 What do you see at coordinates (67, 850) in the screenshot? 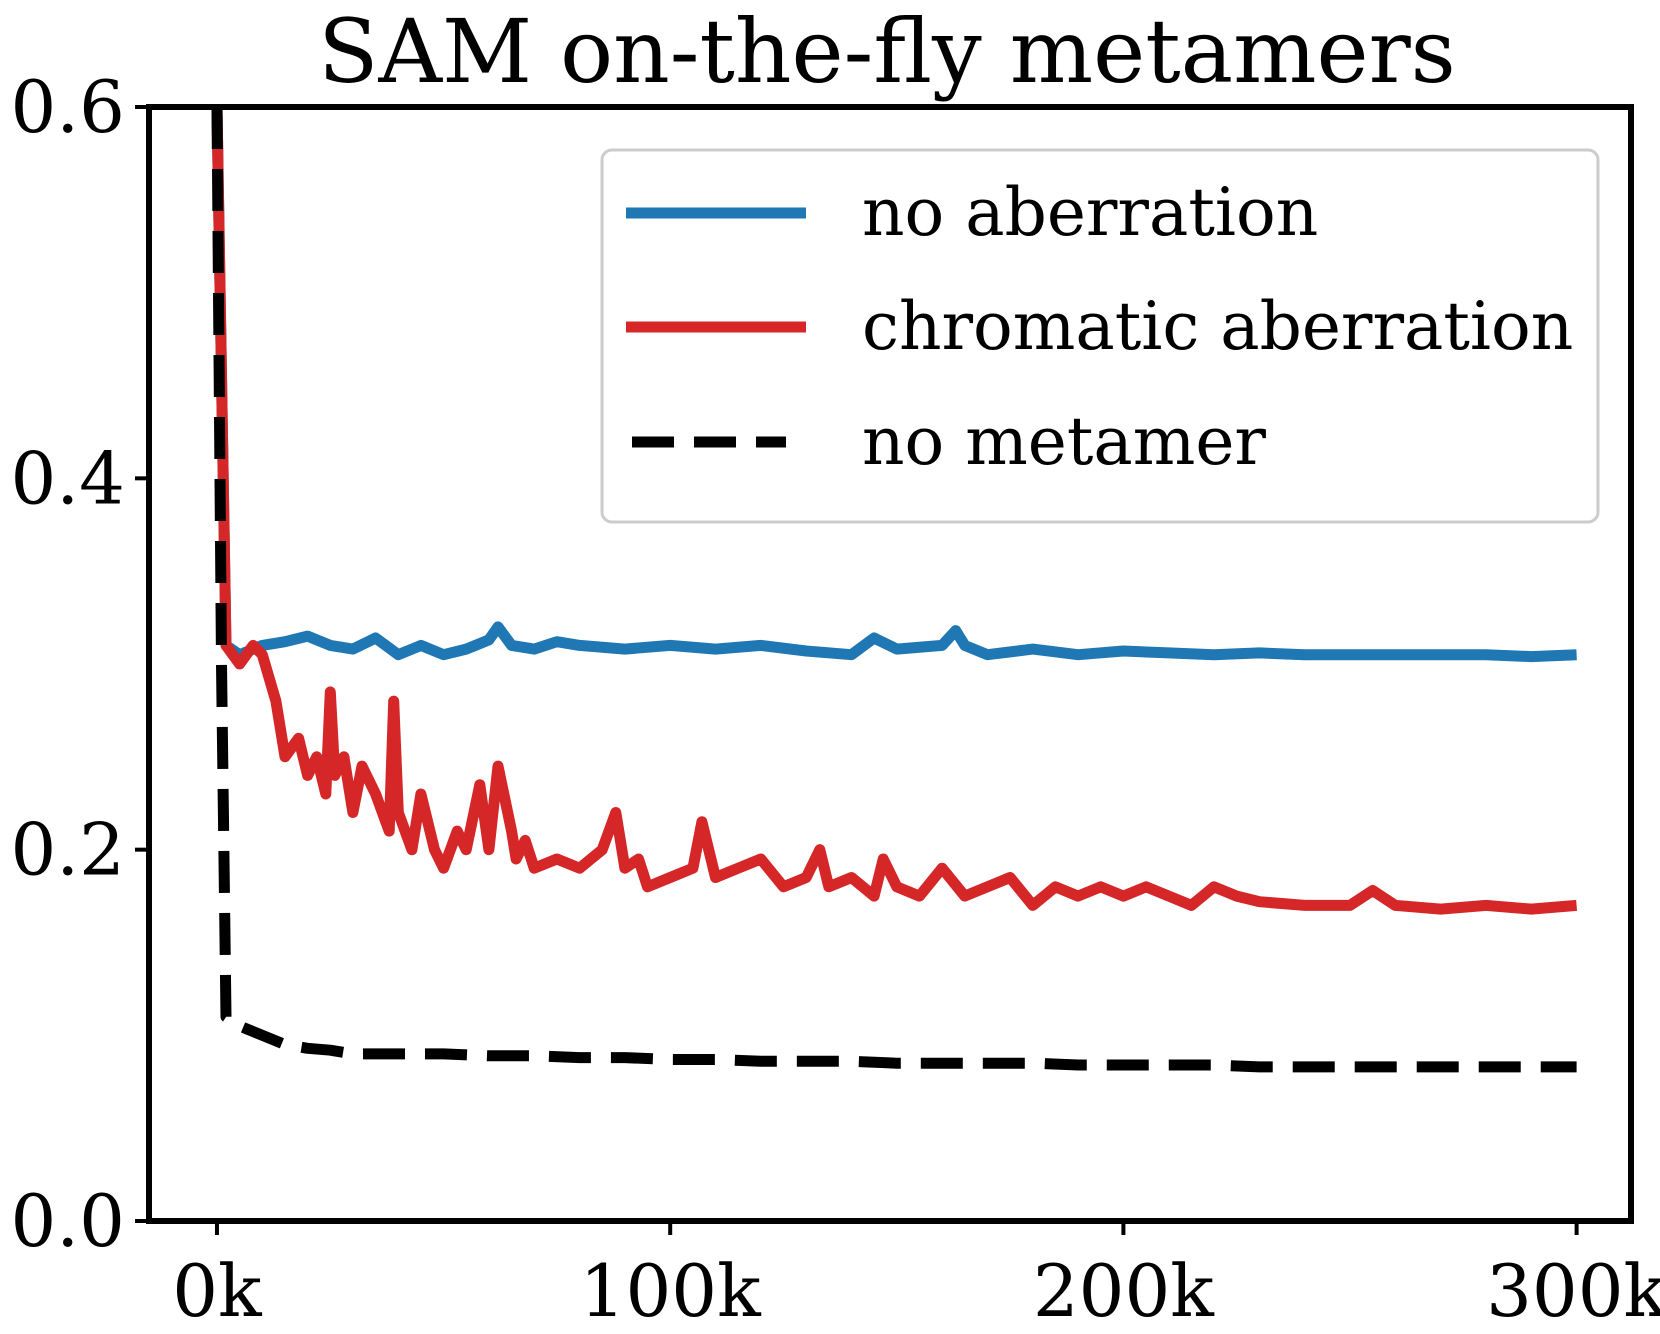
I see `y-tick-label: 0.2` at bounding box center [67, 850].